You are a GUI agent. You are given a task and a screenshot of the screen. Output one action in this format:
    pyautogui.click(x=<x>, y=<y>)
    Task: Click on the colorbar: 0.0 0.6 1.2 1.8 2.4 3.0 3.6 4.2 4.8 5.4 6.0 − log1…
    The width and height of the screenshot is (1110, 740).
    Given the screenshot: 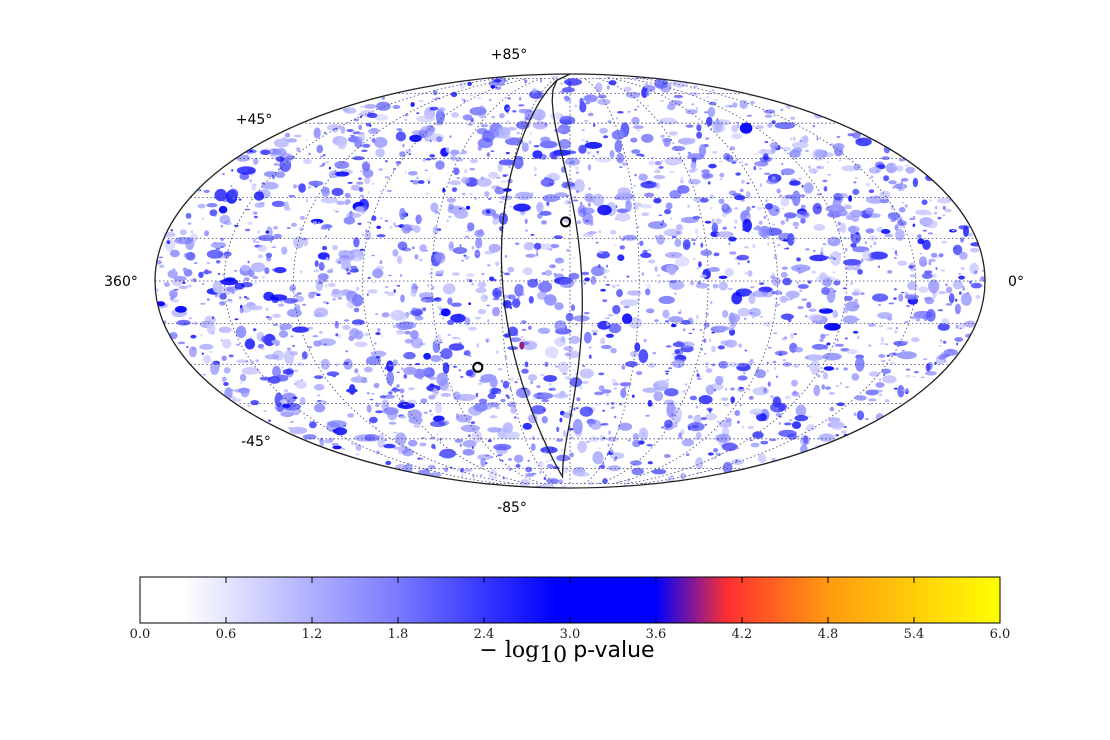 What is the action you would take?
    pyautogui.click(x=570, y=622)
    